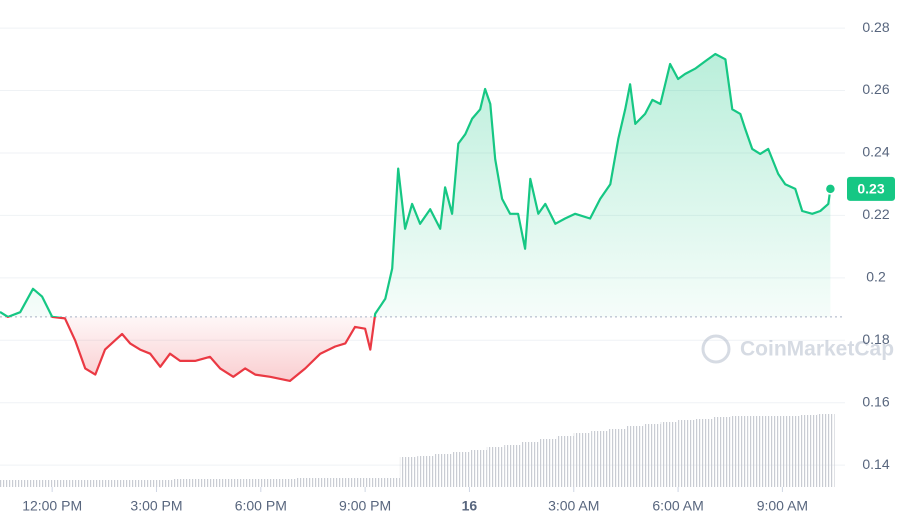 The height and width of the screenshot is (522, 904). Describe the element at coordinates (875, 27) in the screenshot. I see `y-tick-label: 0.28` at that location.